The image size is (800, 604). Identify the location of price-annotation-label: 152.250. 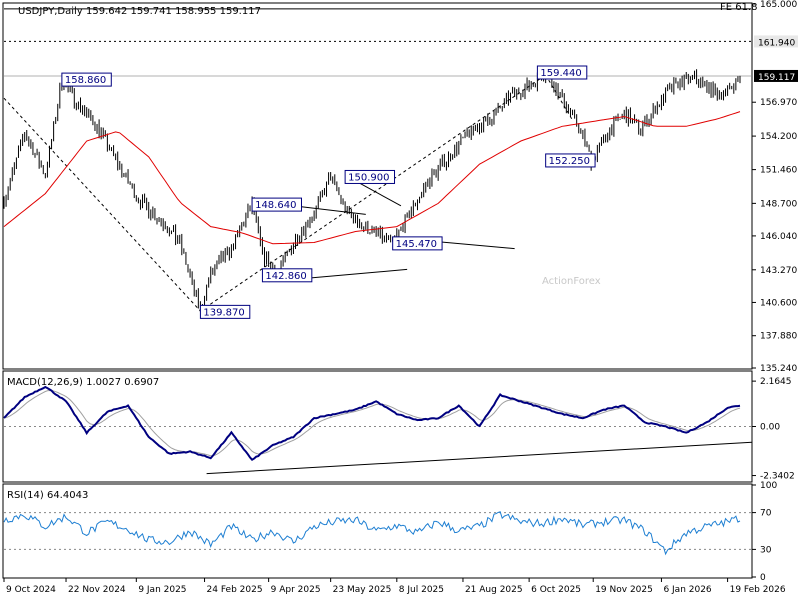
(569, 161).